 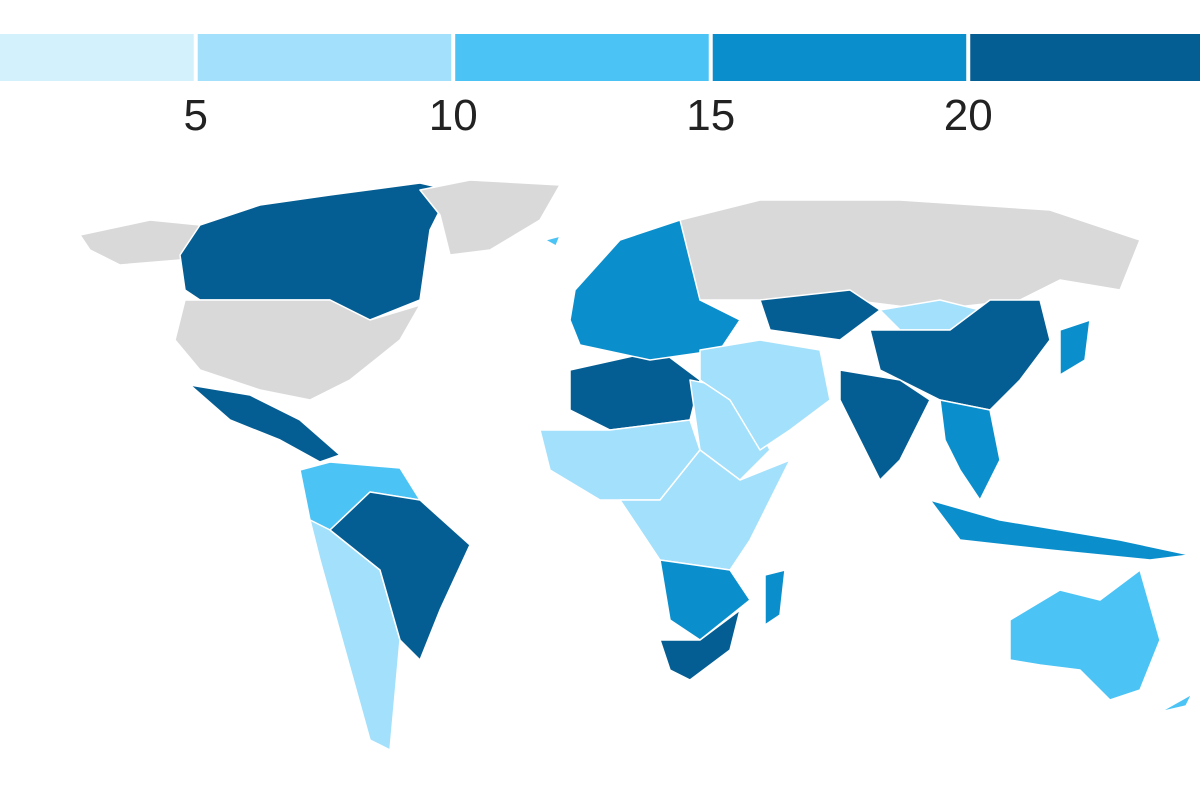 What do you see at coordinates (968, 115) in the screenshot?
I see `legend-tick-label: 20` at bounding box center [968, 115].